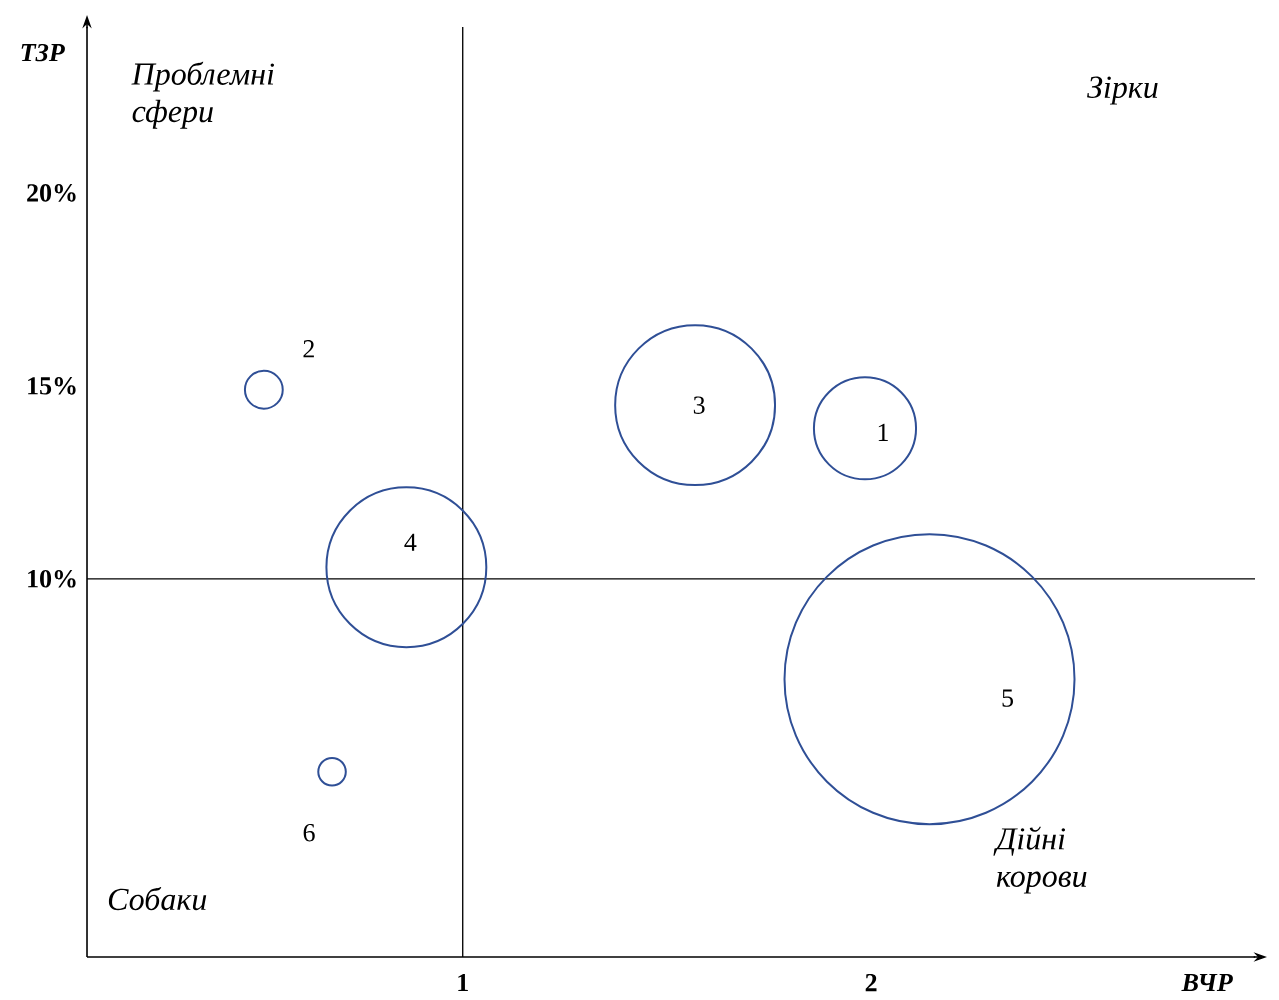 Image resolution: width=1279 pixels, height=1000 pixels. What do you see at coordinates (52, 579) in the screenshot?
I see `y-tick-label: 10%` at bounding box center [52, 579].